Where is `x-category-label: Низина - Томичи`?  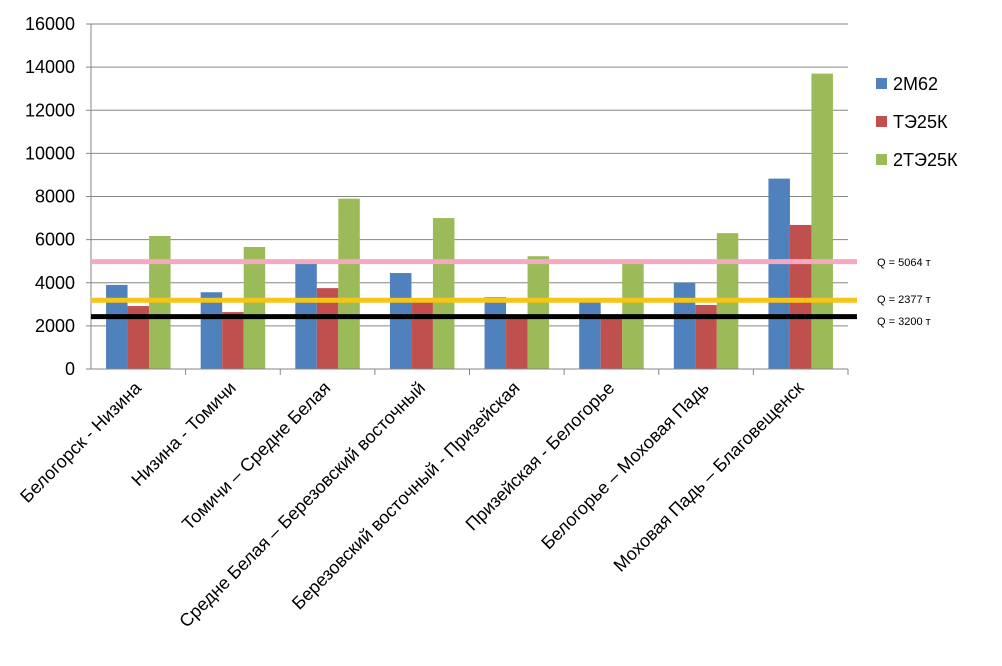 x-category-label: Низина - Томичи is located at coordinates (183, 434).